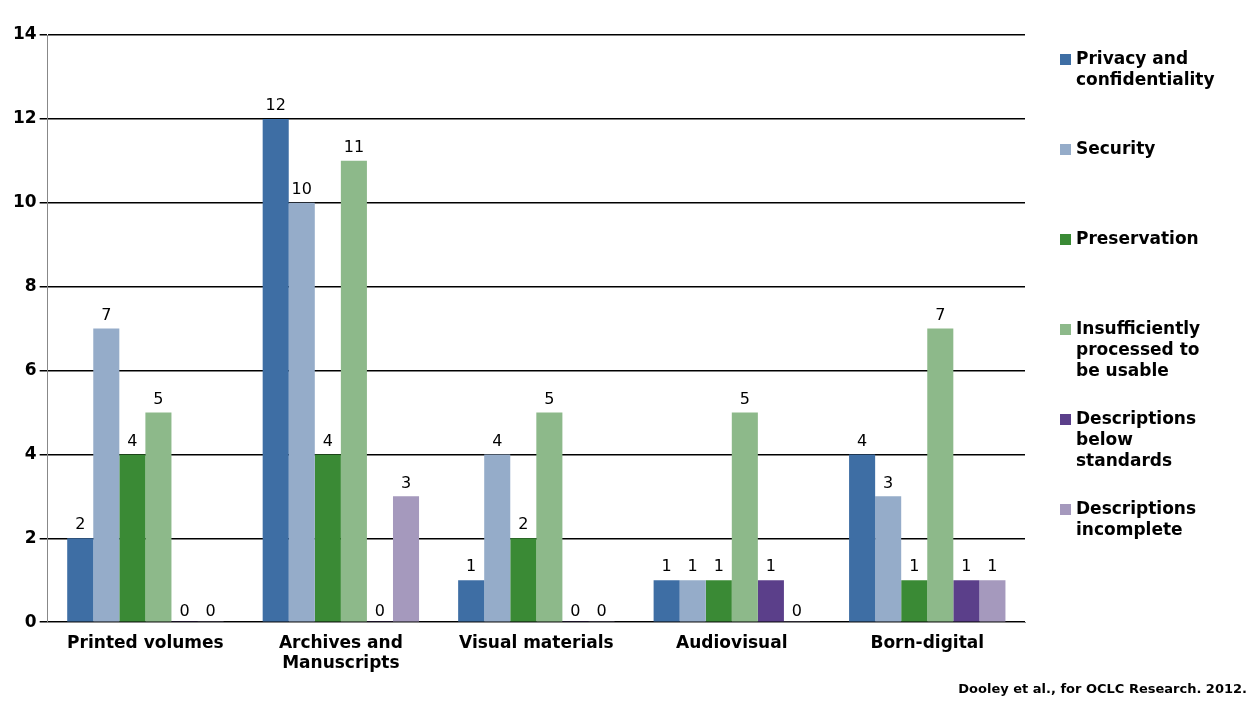 The height and width of the screenshot is (702, 1255). Describe the element at coordinates (301, 188) in the screenshot. I see `data-label: 10` at that location.